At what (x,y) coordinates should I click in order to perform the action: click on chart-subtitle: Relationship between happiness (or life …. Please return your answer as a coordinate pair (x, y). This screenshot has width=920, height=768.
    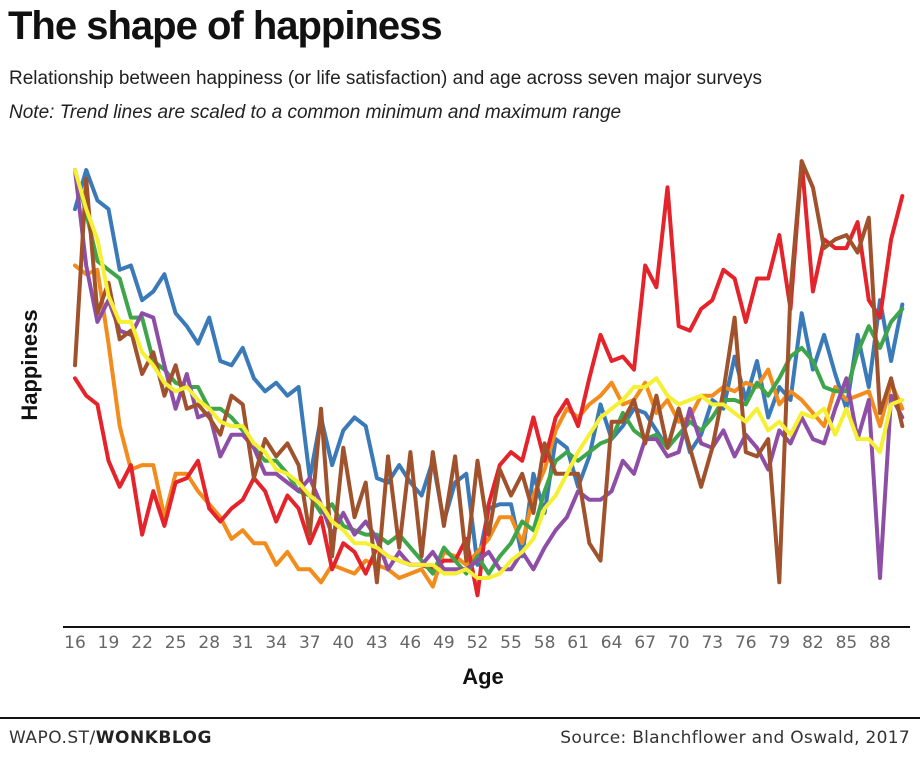
    Looking at the image, I should click on (386, 78).